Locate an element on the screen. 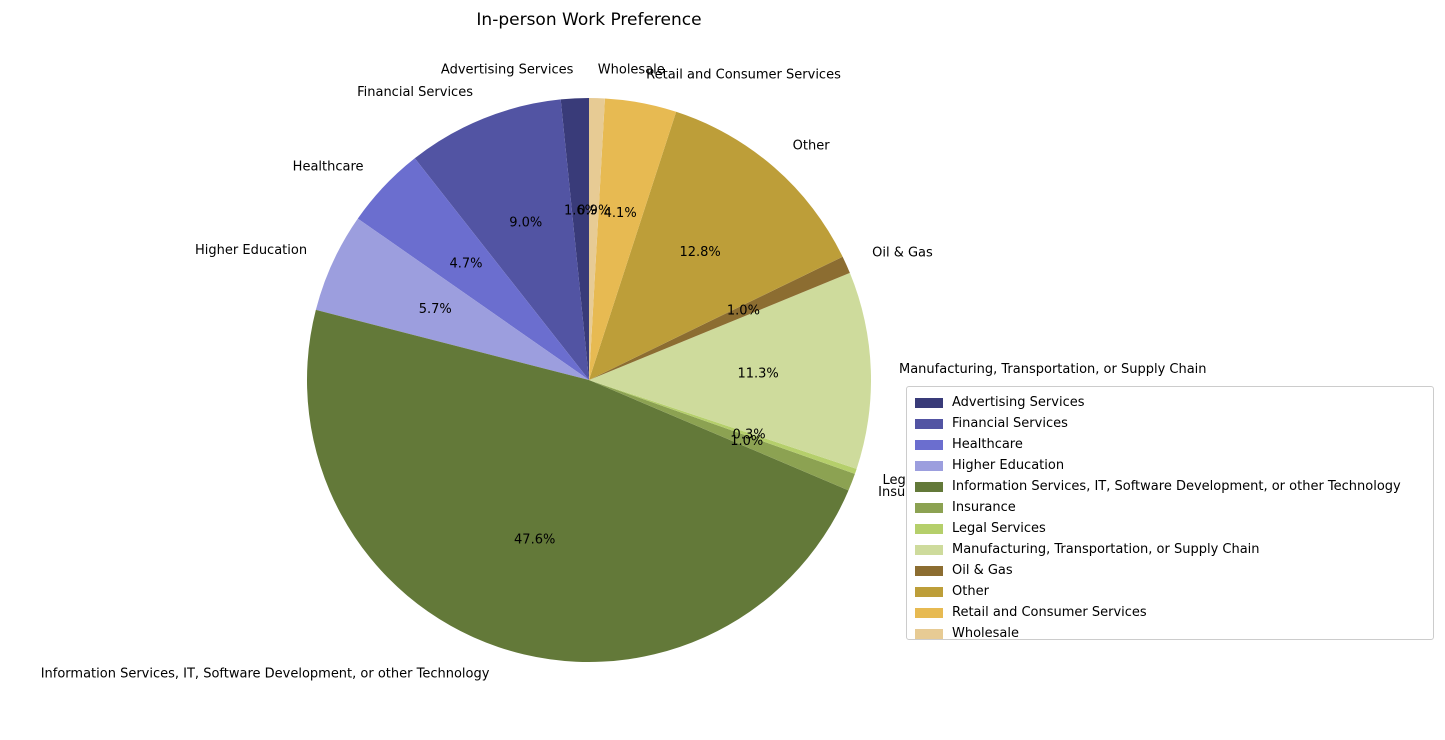 The width and height of the screenshot is (1445, 740). pie-slice-manufacturing-transportation-or-supply-chain is located at coordinates (730, 370).